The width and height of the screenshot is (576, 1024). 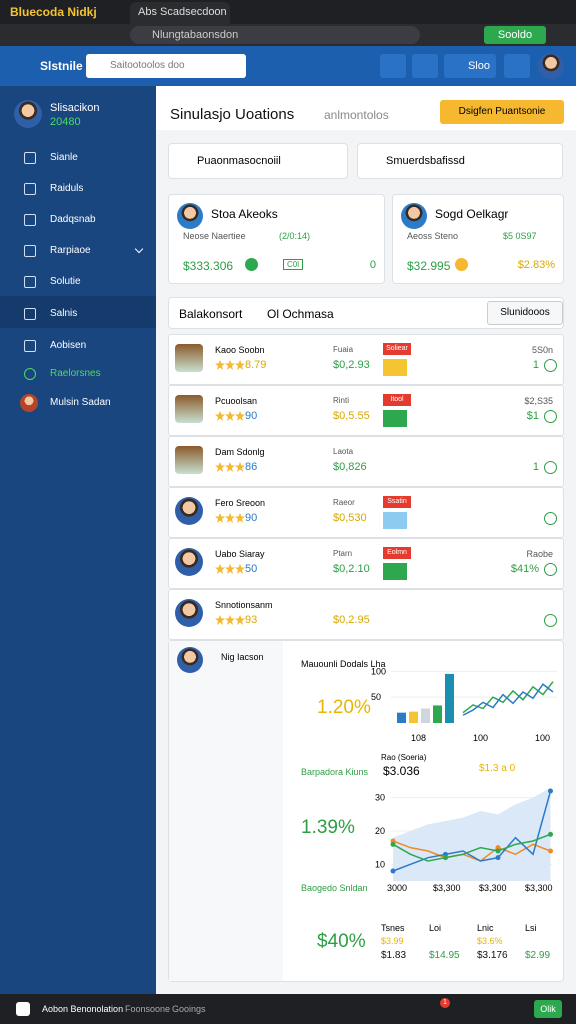 I want to click on url-field, so click(x=275, y=35).